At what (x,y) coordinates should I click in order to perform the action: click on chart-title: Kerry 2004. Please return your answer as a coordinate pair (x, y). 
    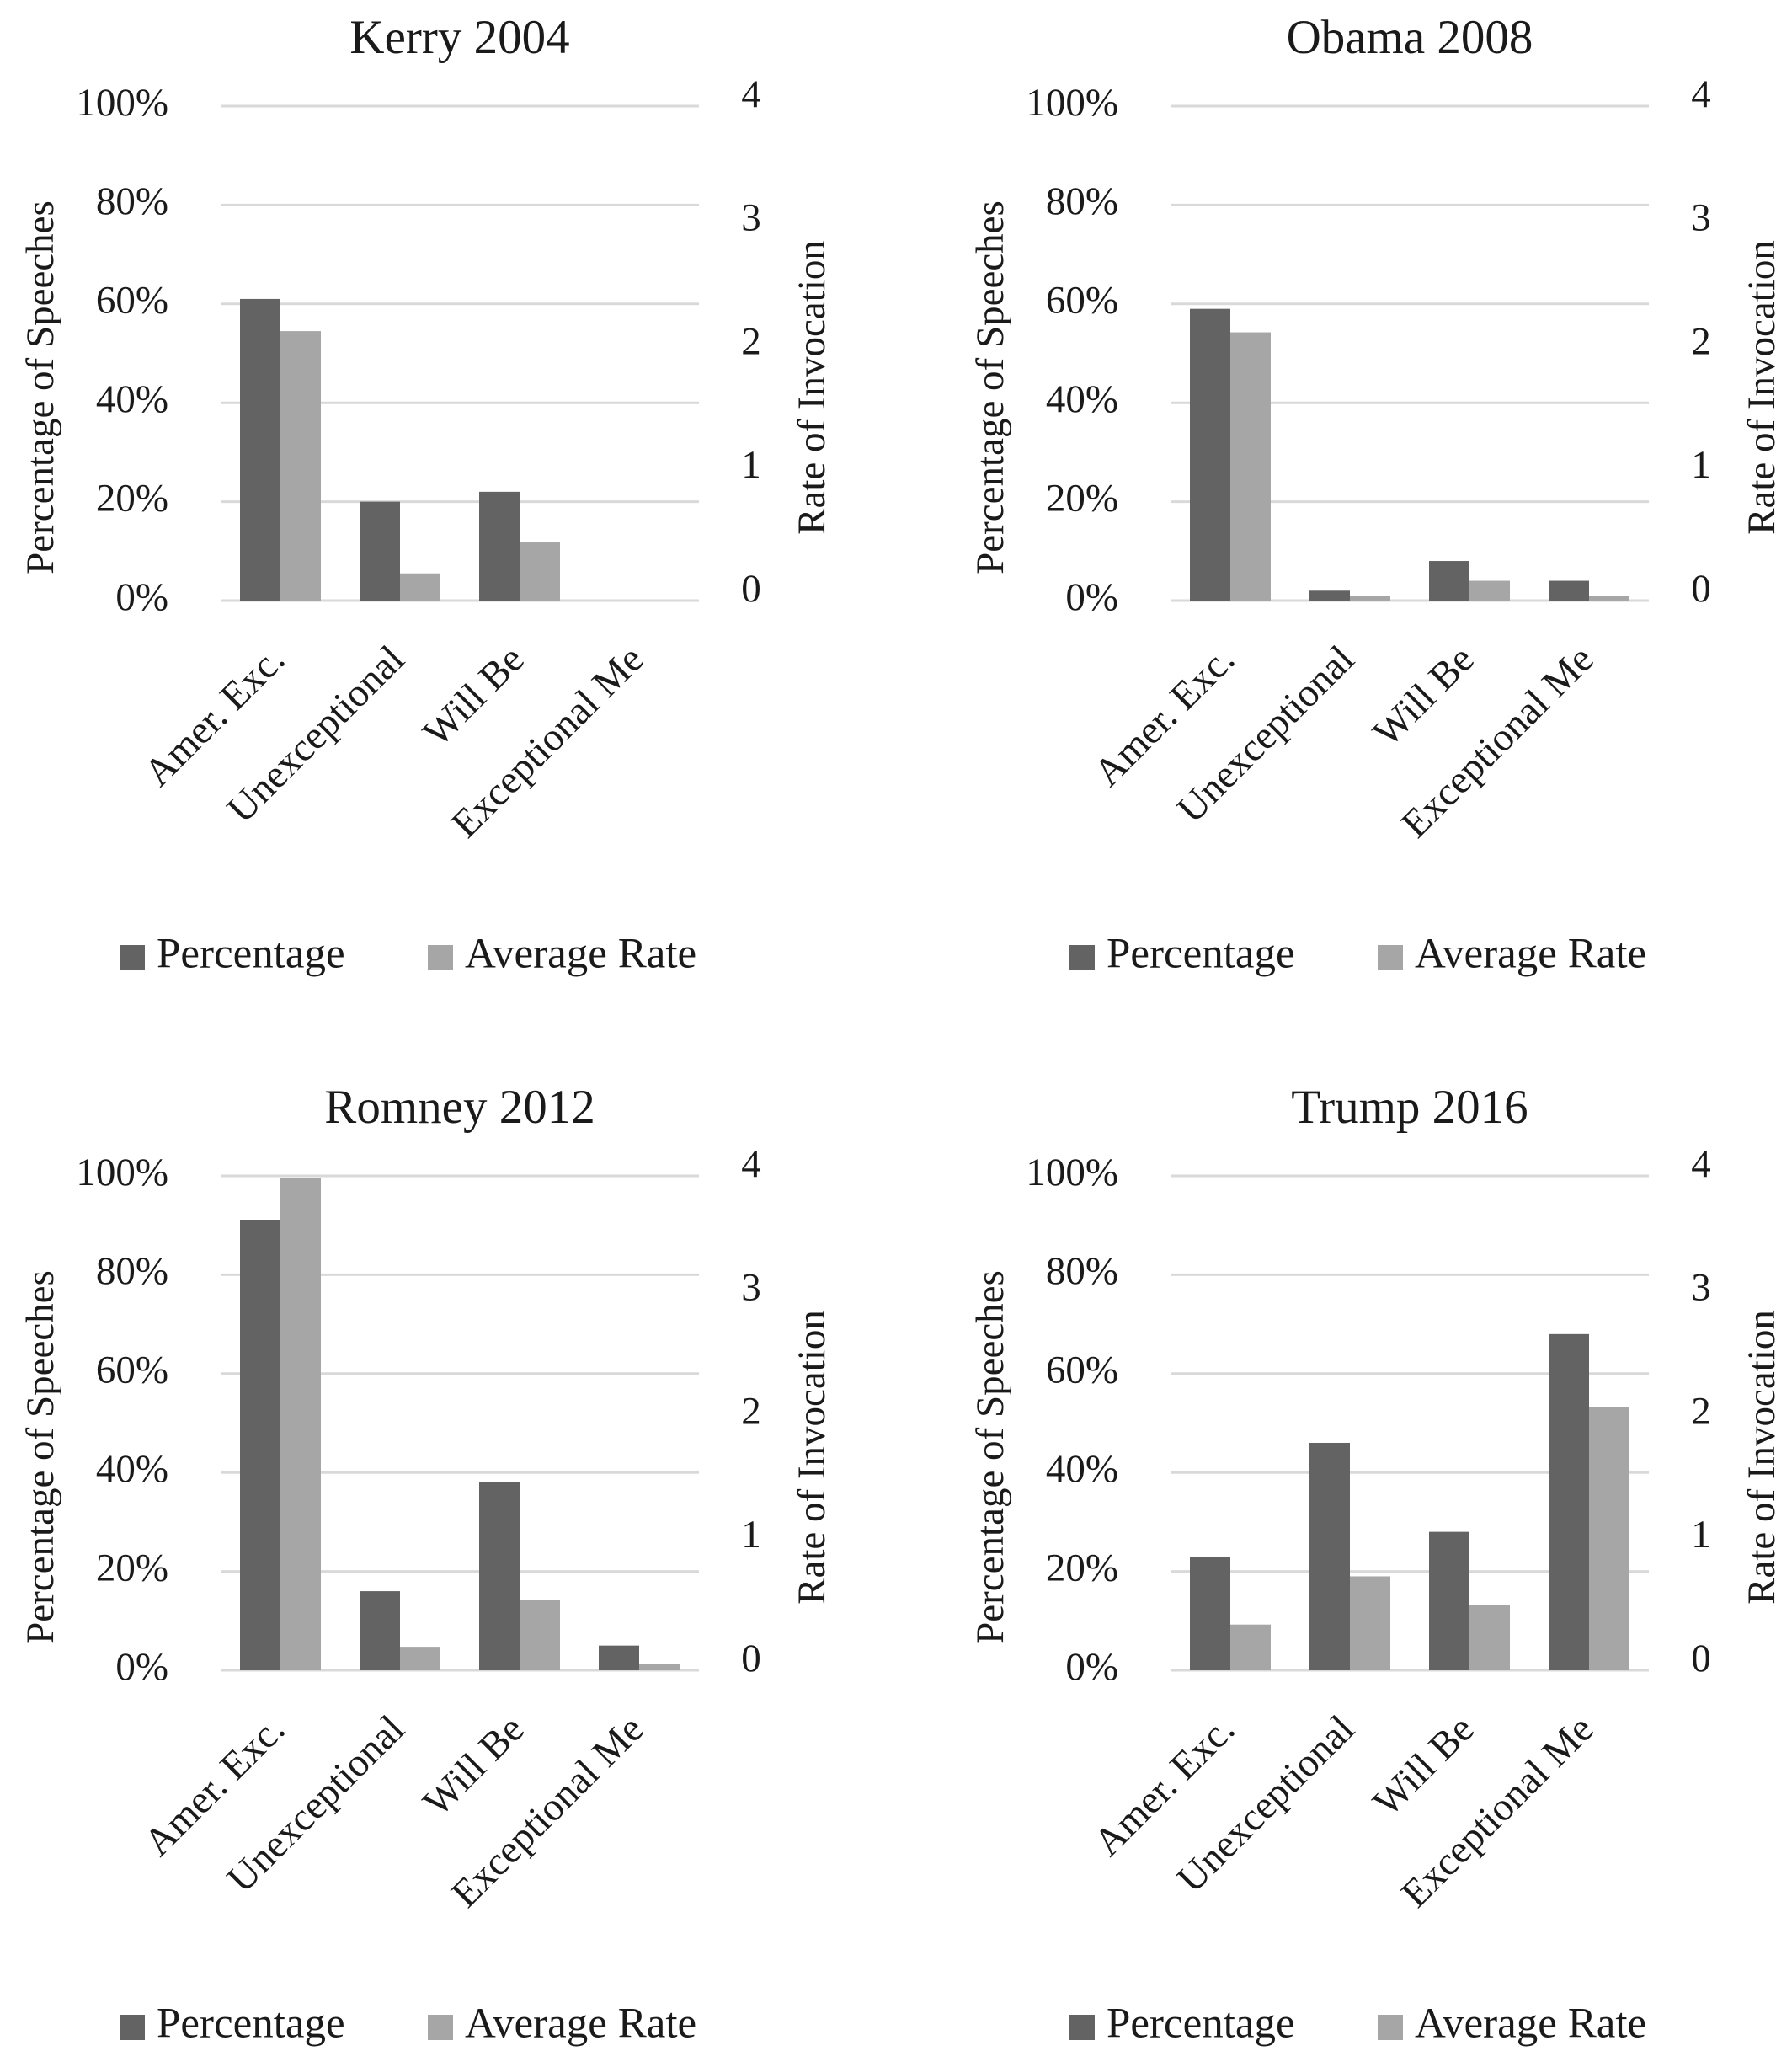
    Looking at the image, I should click on (459, 37).